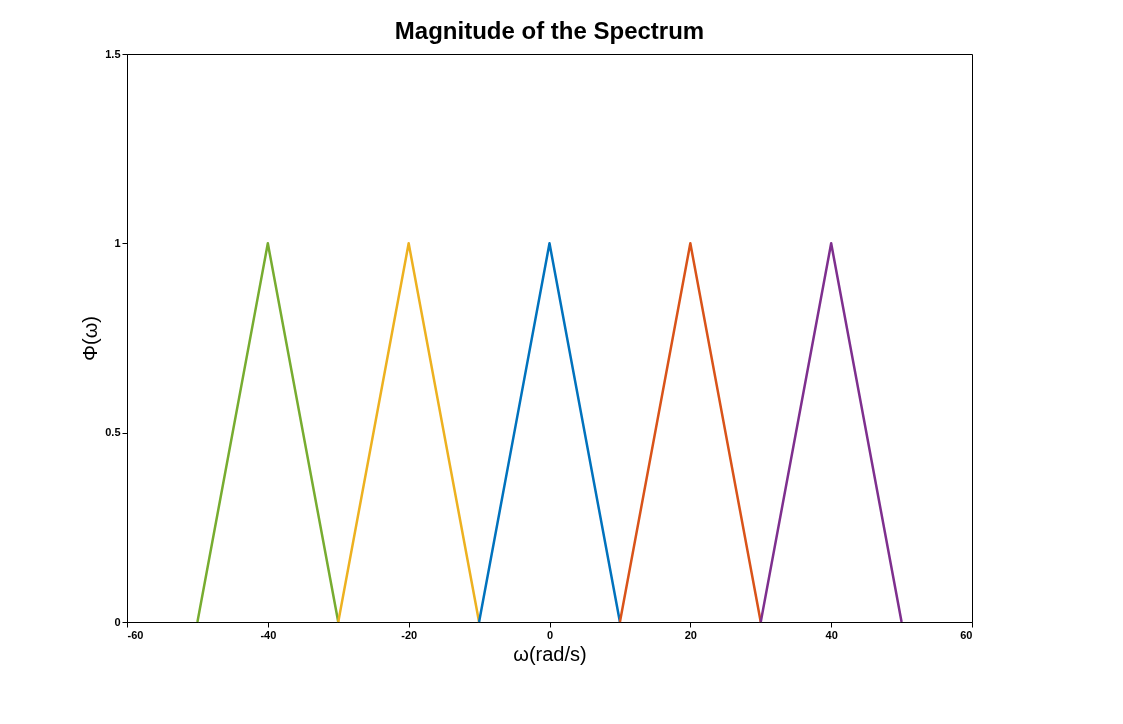 Image resolution: width=1123 pixels, height=724 pixels. What do you see at coordinates (113, 53) in the screenshot?
I see `y-tick-label: 1.5` at bounding box center [113, 53].